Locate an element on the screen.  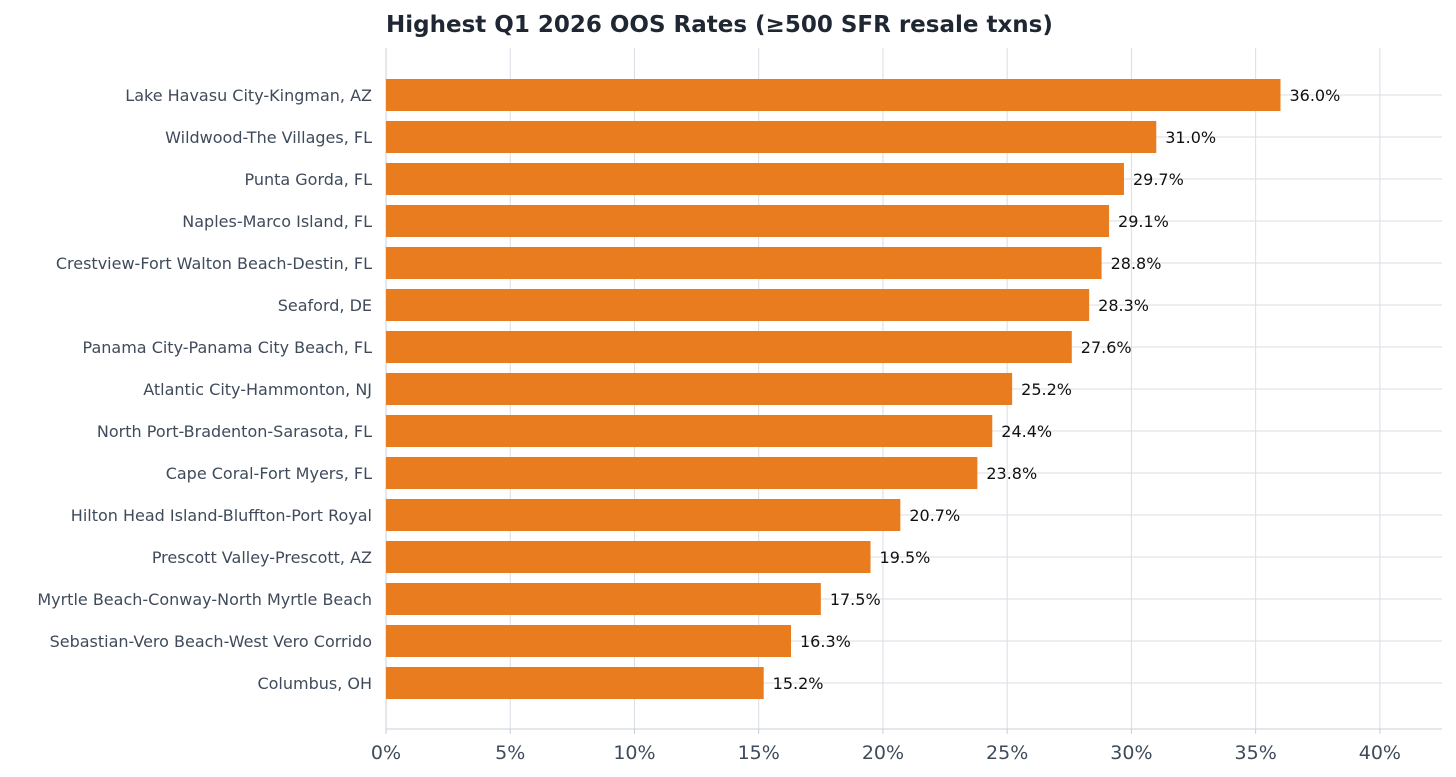
data-label: 16.3% is located at coordinates (825, 641).